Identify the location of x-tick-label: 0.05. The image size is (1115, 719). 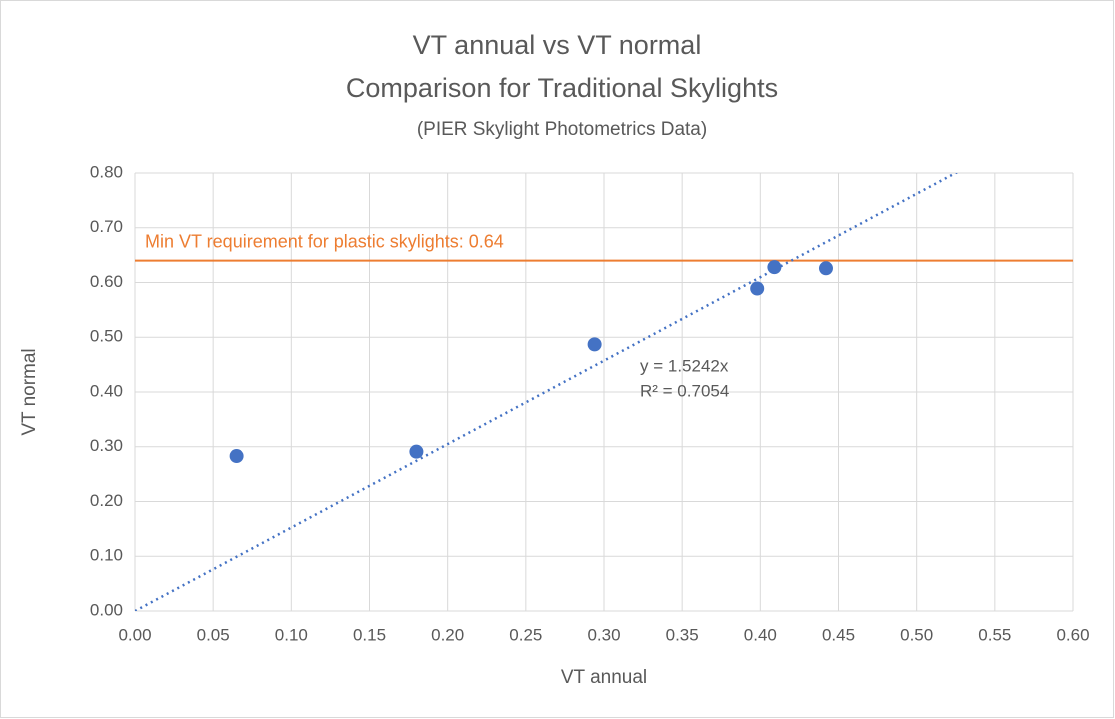
(213, 634).